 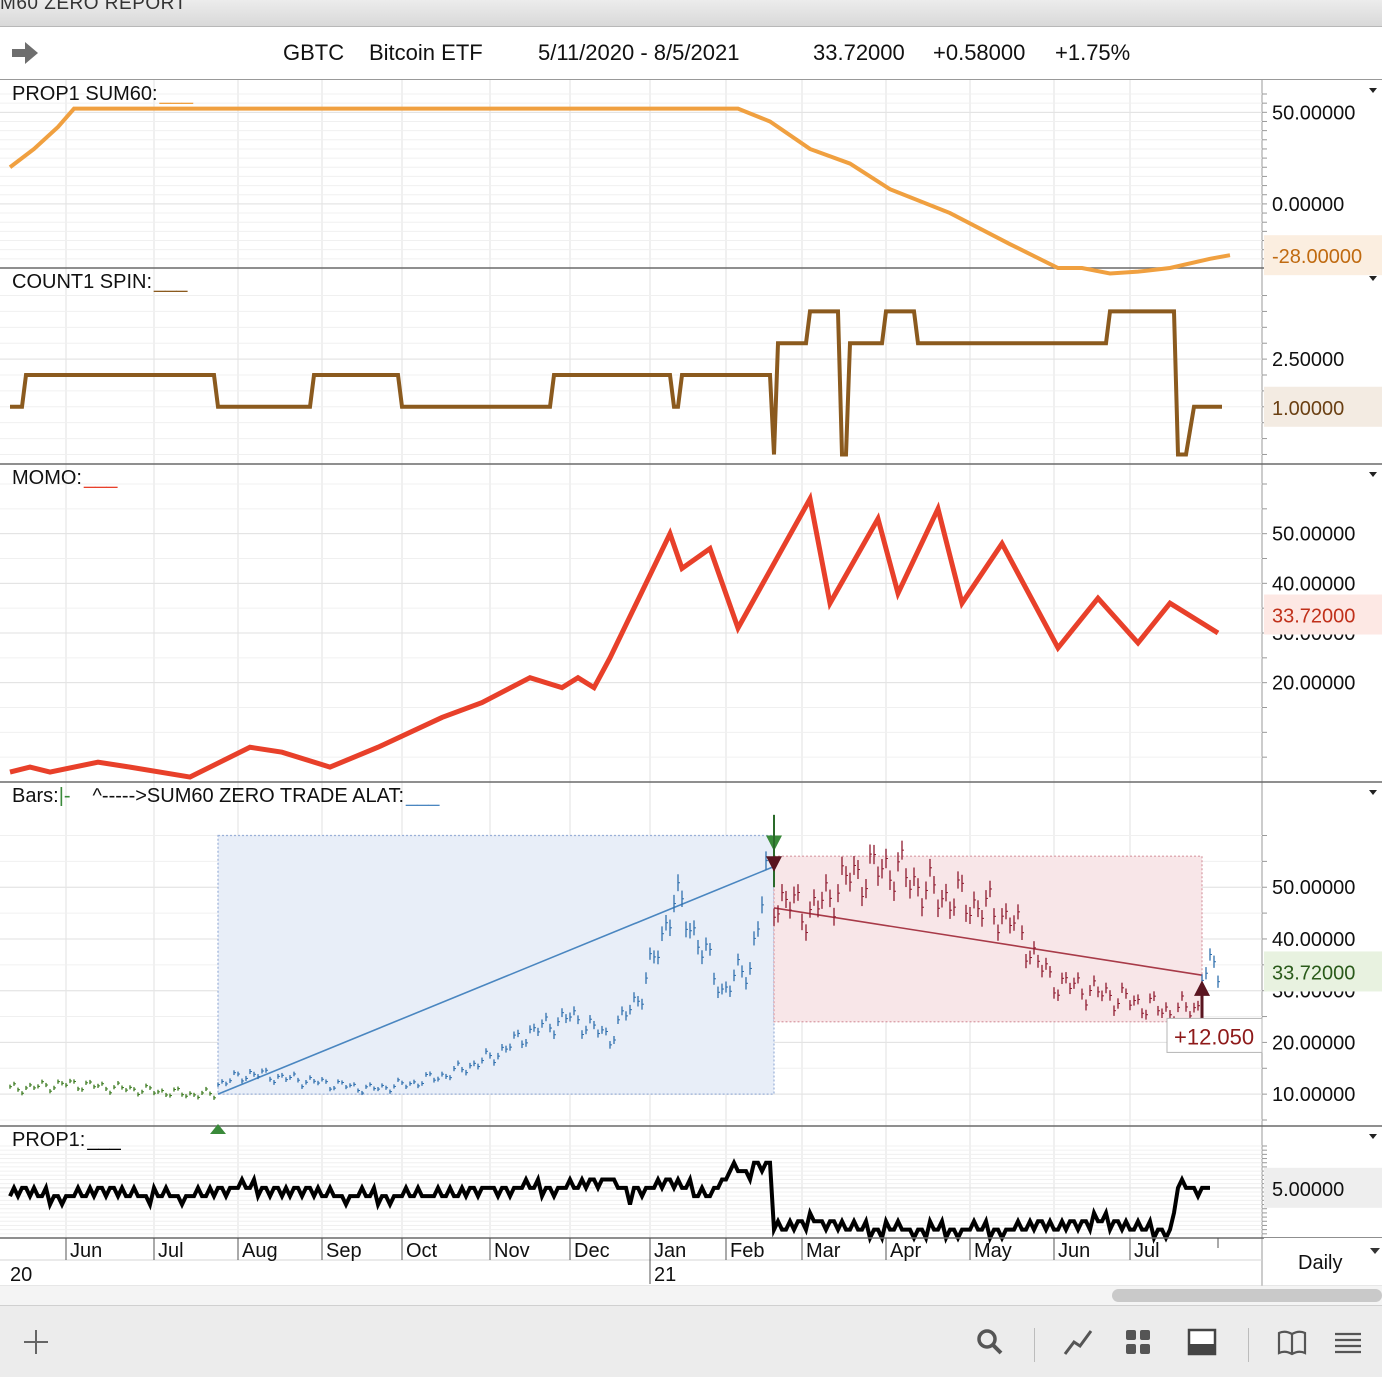 What do you see at coordinates (35, 796) in the screenshot?
I see `panel-label: Bars:` at bounding box center [35, 796].